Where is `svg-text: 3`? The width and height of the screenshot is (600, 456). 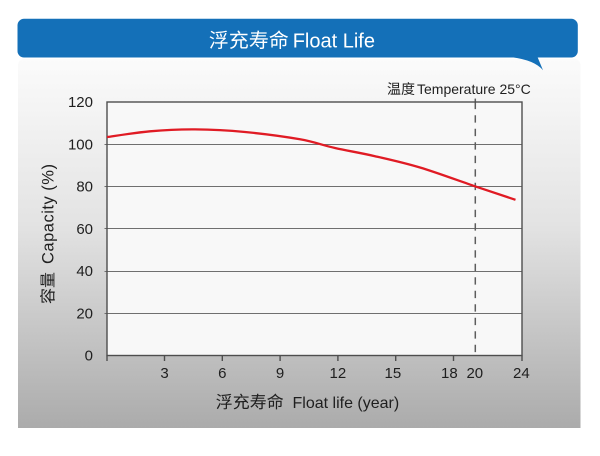 svg-text: 3 is located at coordinates (164, 373).